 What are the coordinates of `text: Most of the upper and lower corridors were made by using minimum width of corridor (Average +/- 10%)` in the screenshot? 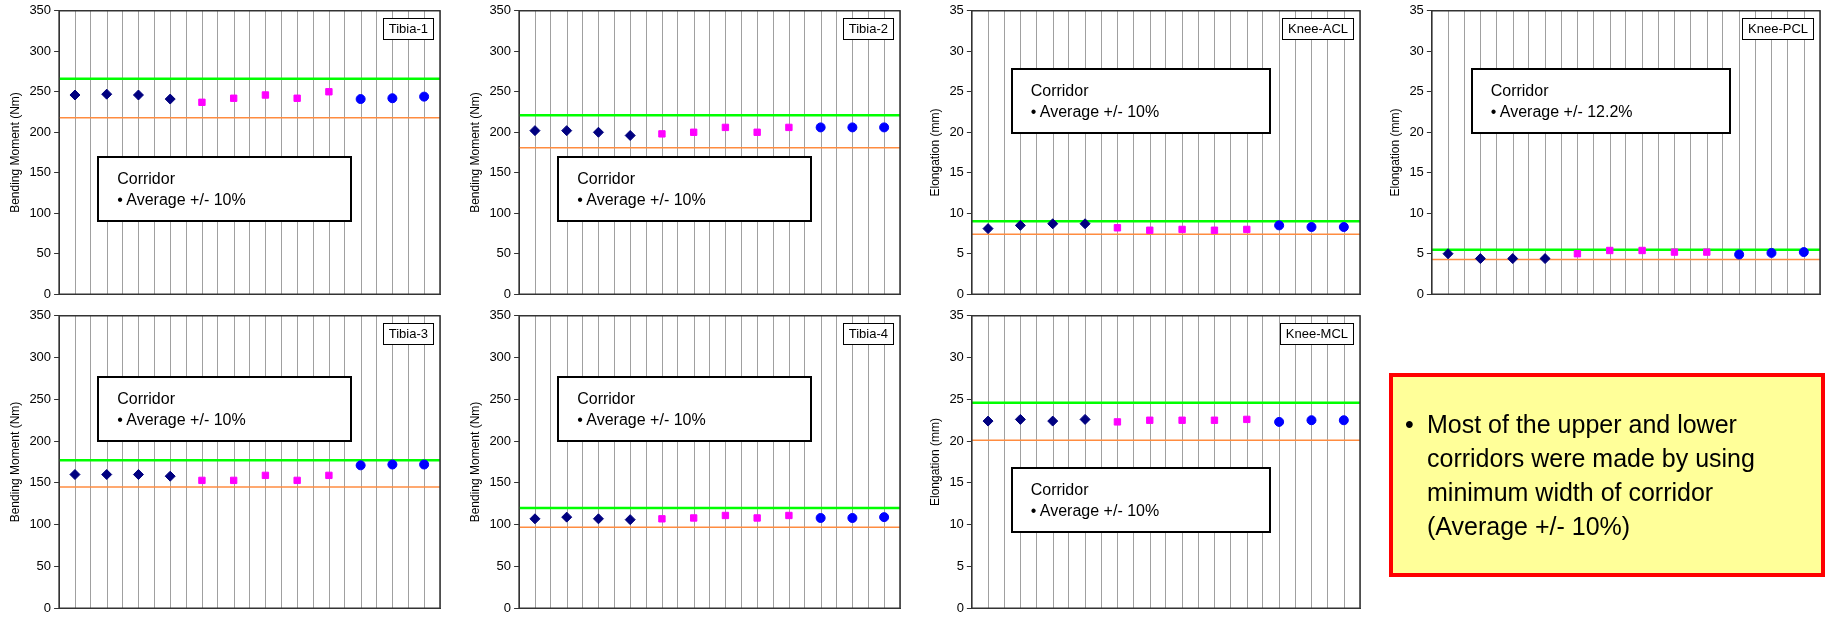 It's located at (1591, 475).